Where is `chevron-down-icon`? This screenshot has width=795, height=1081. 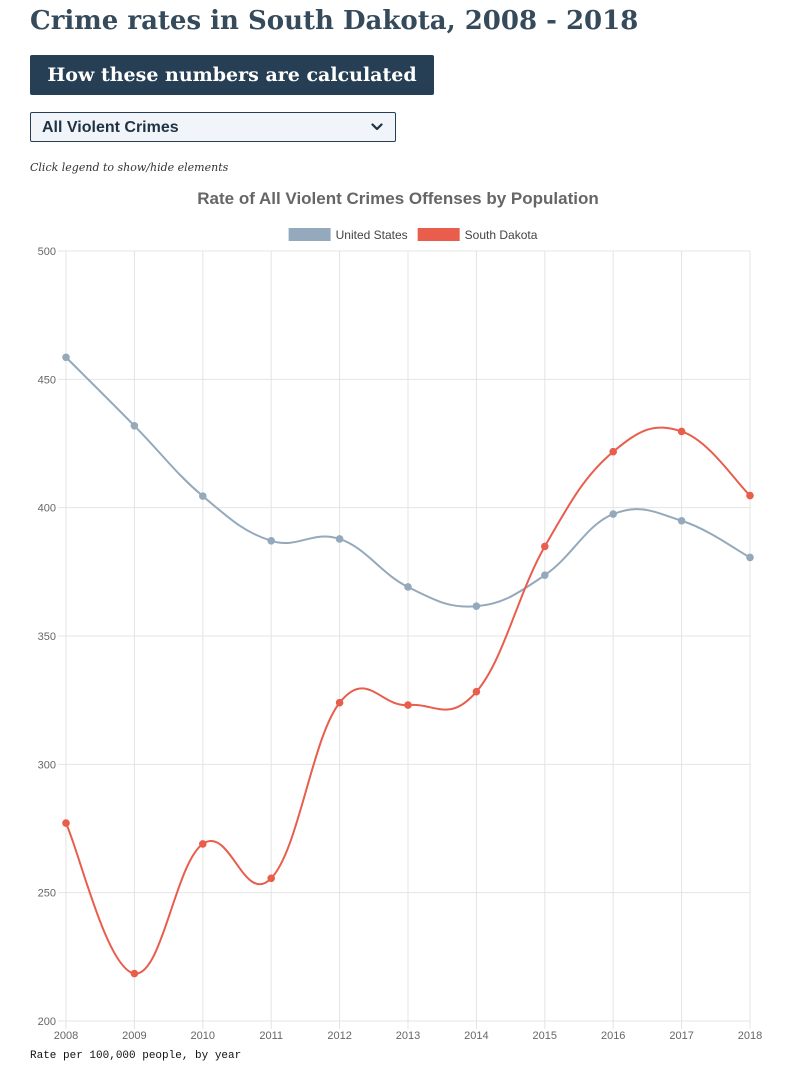
chevron-down-icon is located at coordinates (377, 127).